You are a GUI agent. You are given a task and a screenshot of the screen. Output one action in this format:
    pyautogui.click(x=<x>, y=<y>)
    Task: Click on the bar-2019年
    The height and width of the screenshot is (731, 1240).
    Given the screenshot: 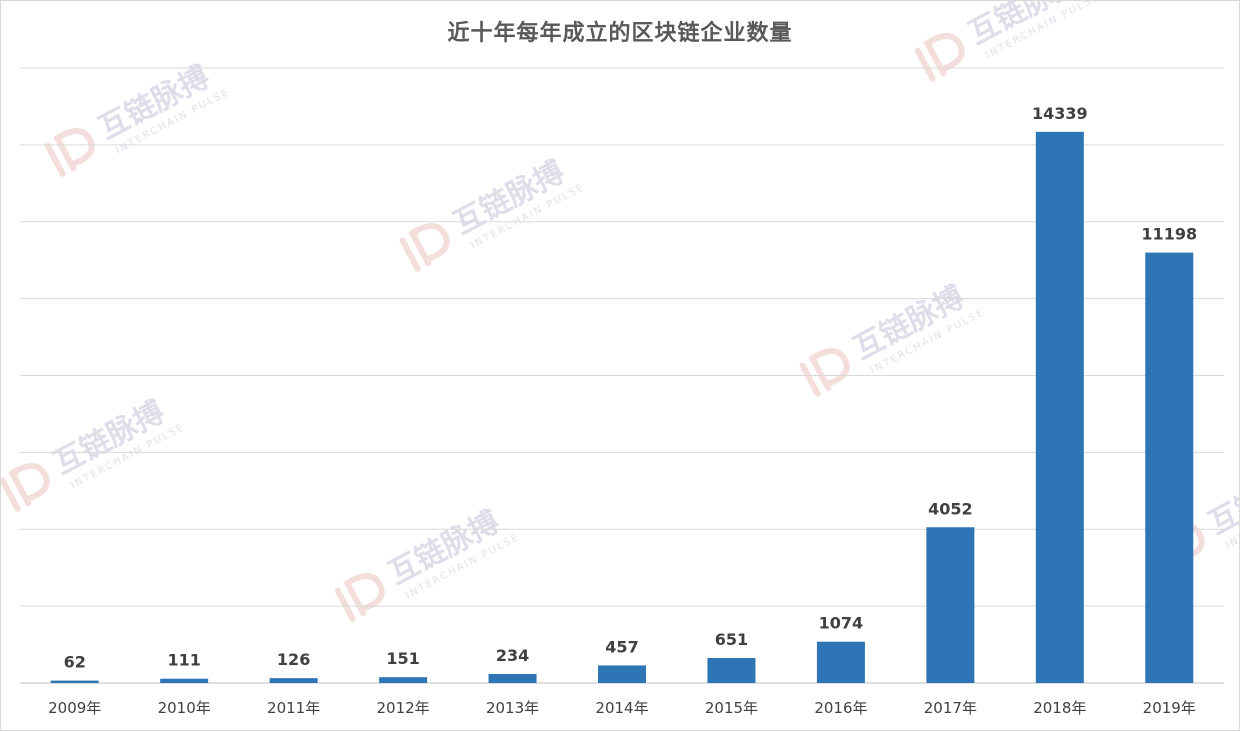 What is the action you would take?
    pyautogui.click(x=1169, y=467)
    